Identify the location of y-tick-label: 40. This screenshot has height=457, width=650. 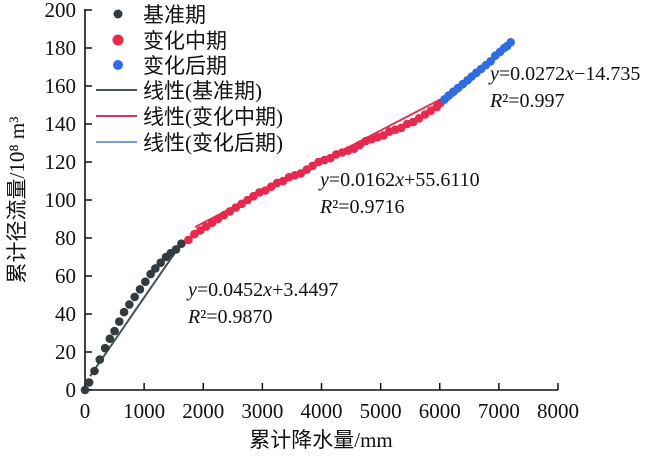
(65, 314).